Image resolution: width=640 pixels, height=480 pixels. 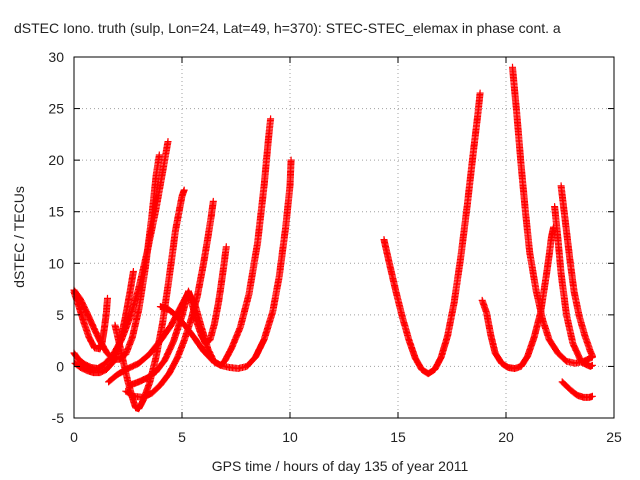 What do you see at coordinates (56, 57) in the screenshot?
I see `y-tick-label: 30` at bounding box center [56, 57].